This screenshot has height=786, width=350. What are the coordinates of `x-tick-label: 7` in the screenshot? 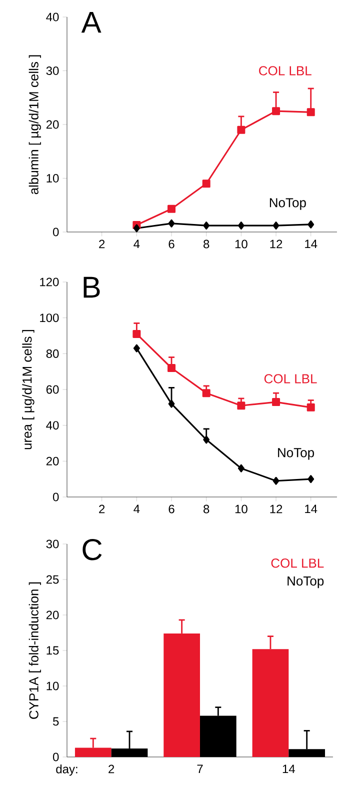 It's located at (200, 769).